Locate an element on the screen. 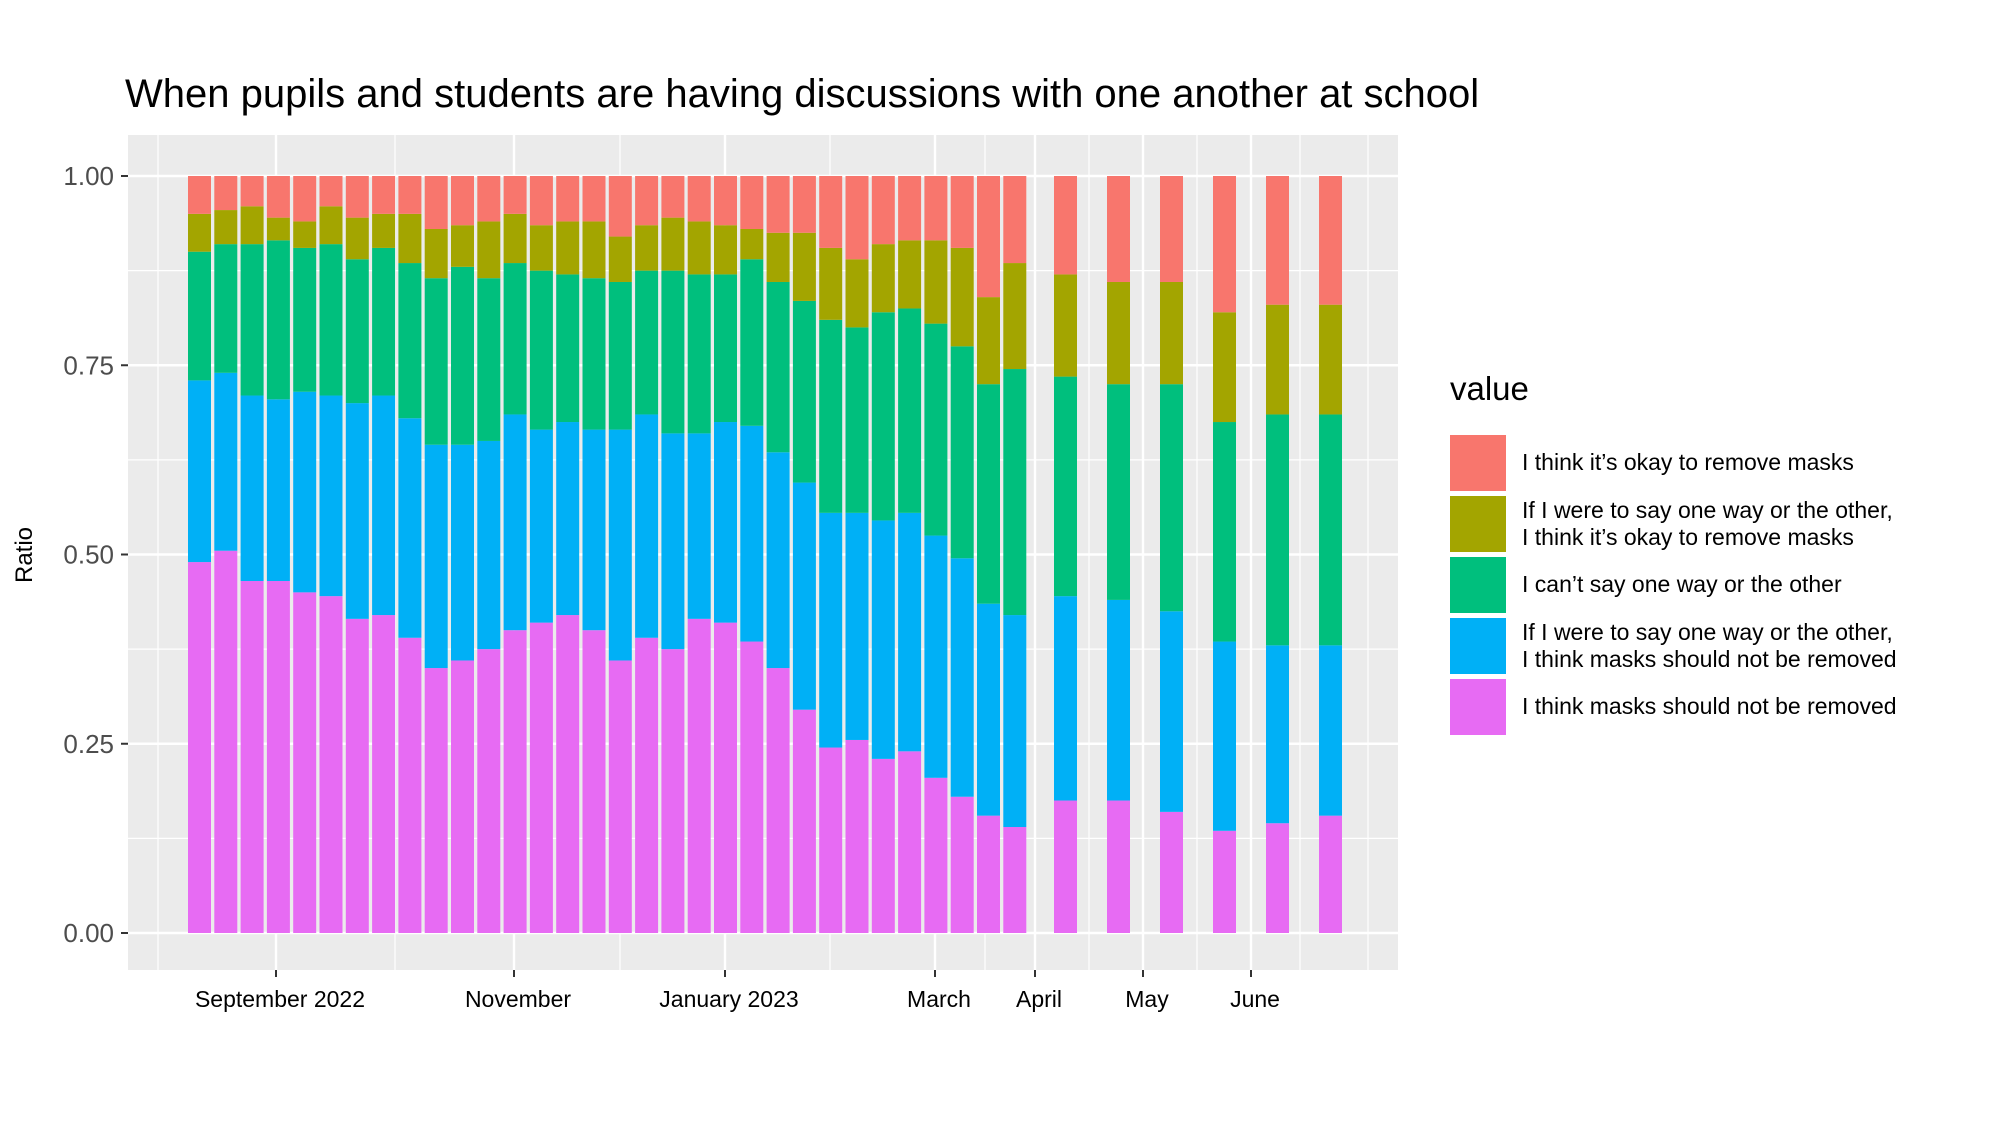  x-tick-label: November is located at coordinates (518, 999).